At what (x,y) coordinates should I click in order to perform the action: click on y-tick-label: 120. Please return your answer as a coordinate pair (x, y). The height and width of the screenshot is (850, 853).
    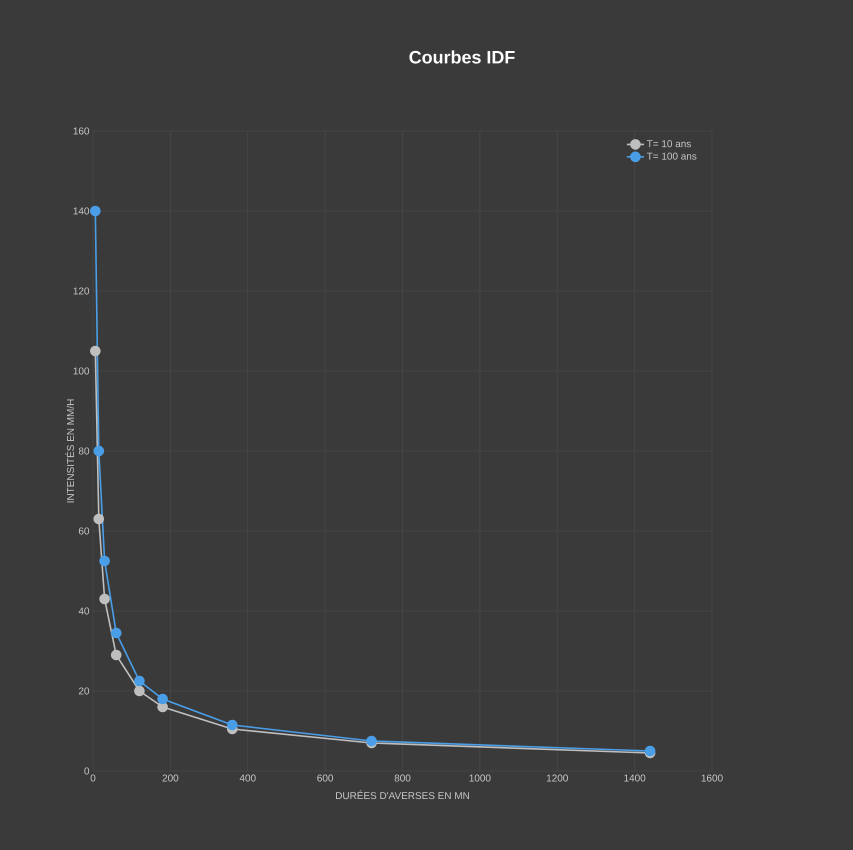
    Looking at the image, I should click on (82, 291).